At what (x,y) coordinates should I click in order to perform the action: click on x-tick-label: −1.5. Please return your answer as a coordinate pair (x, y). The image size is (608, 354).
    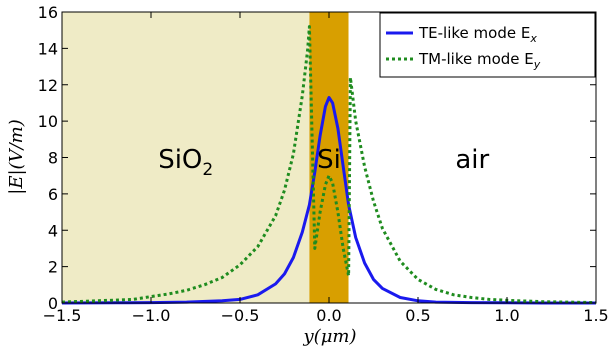
    Looking at the image, I should click on (62, 315).